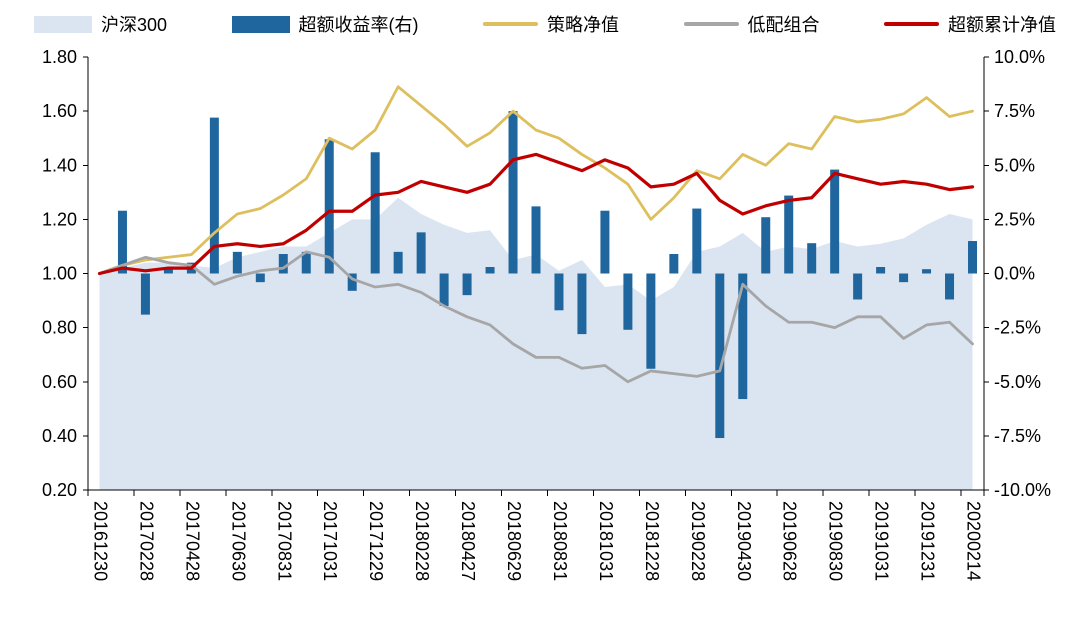  Describe the element at coordinates (1017, 328) in the screenshot. I see `right-axis-tick-label: -2.5%` at that location.